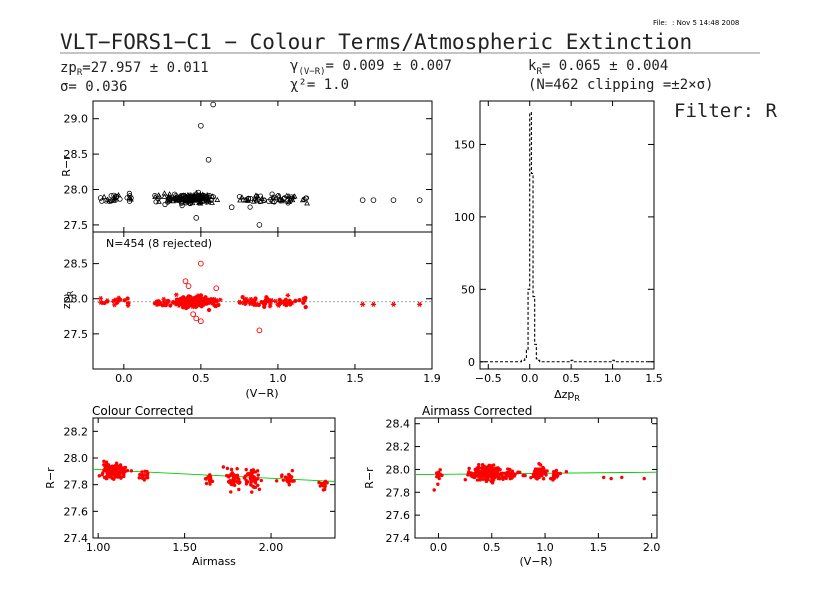  What do you see at coordinates (76, 299) in the screenshot?
I see `zp-ytick-label: 28.0` at bounding box center [76, 299].